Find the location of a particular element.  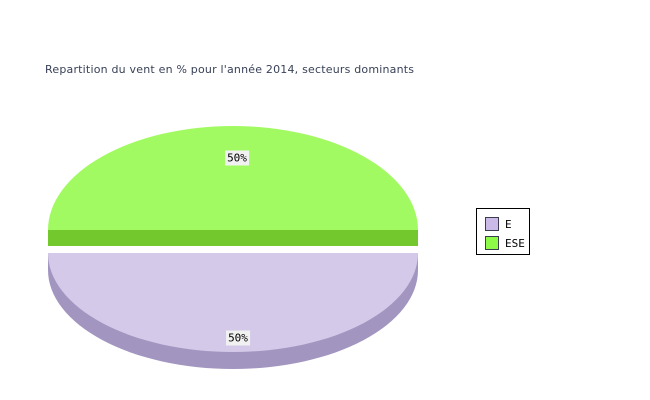

slice-label-ese: 50% is located at coordinates (237, 158).